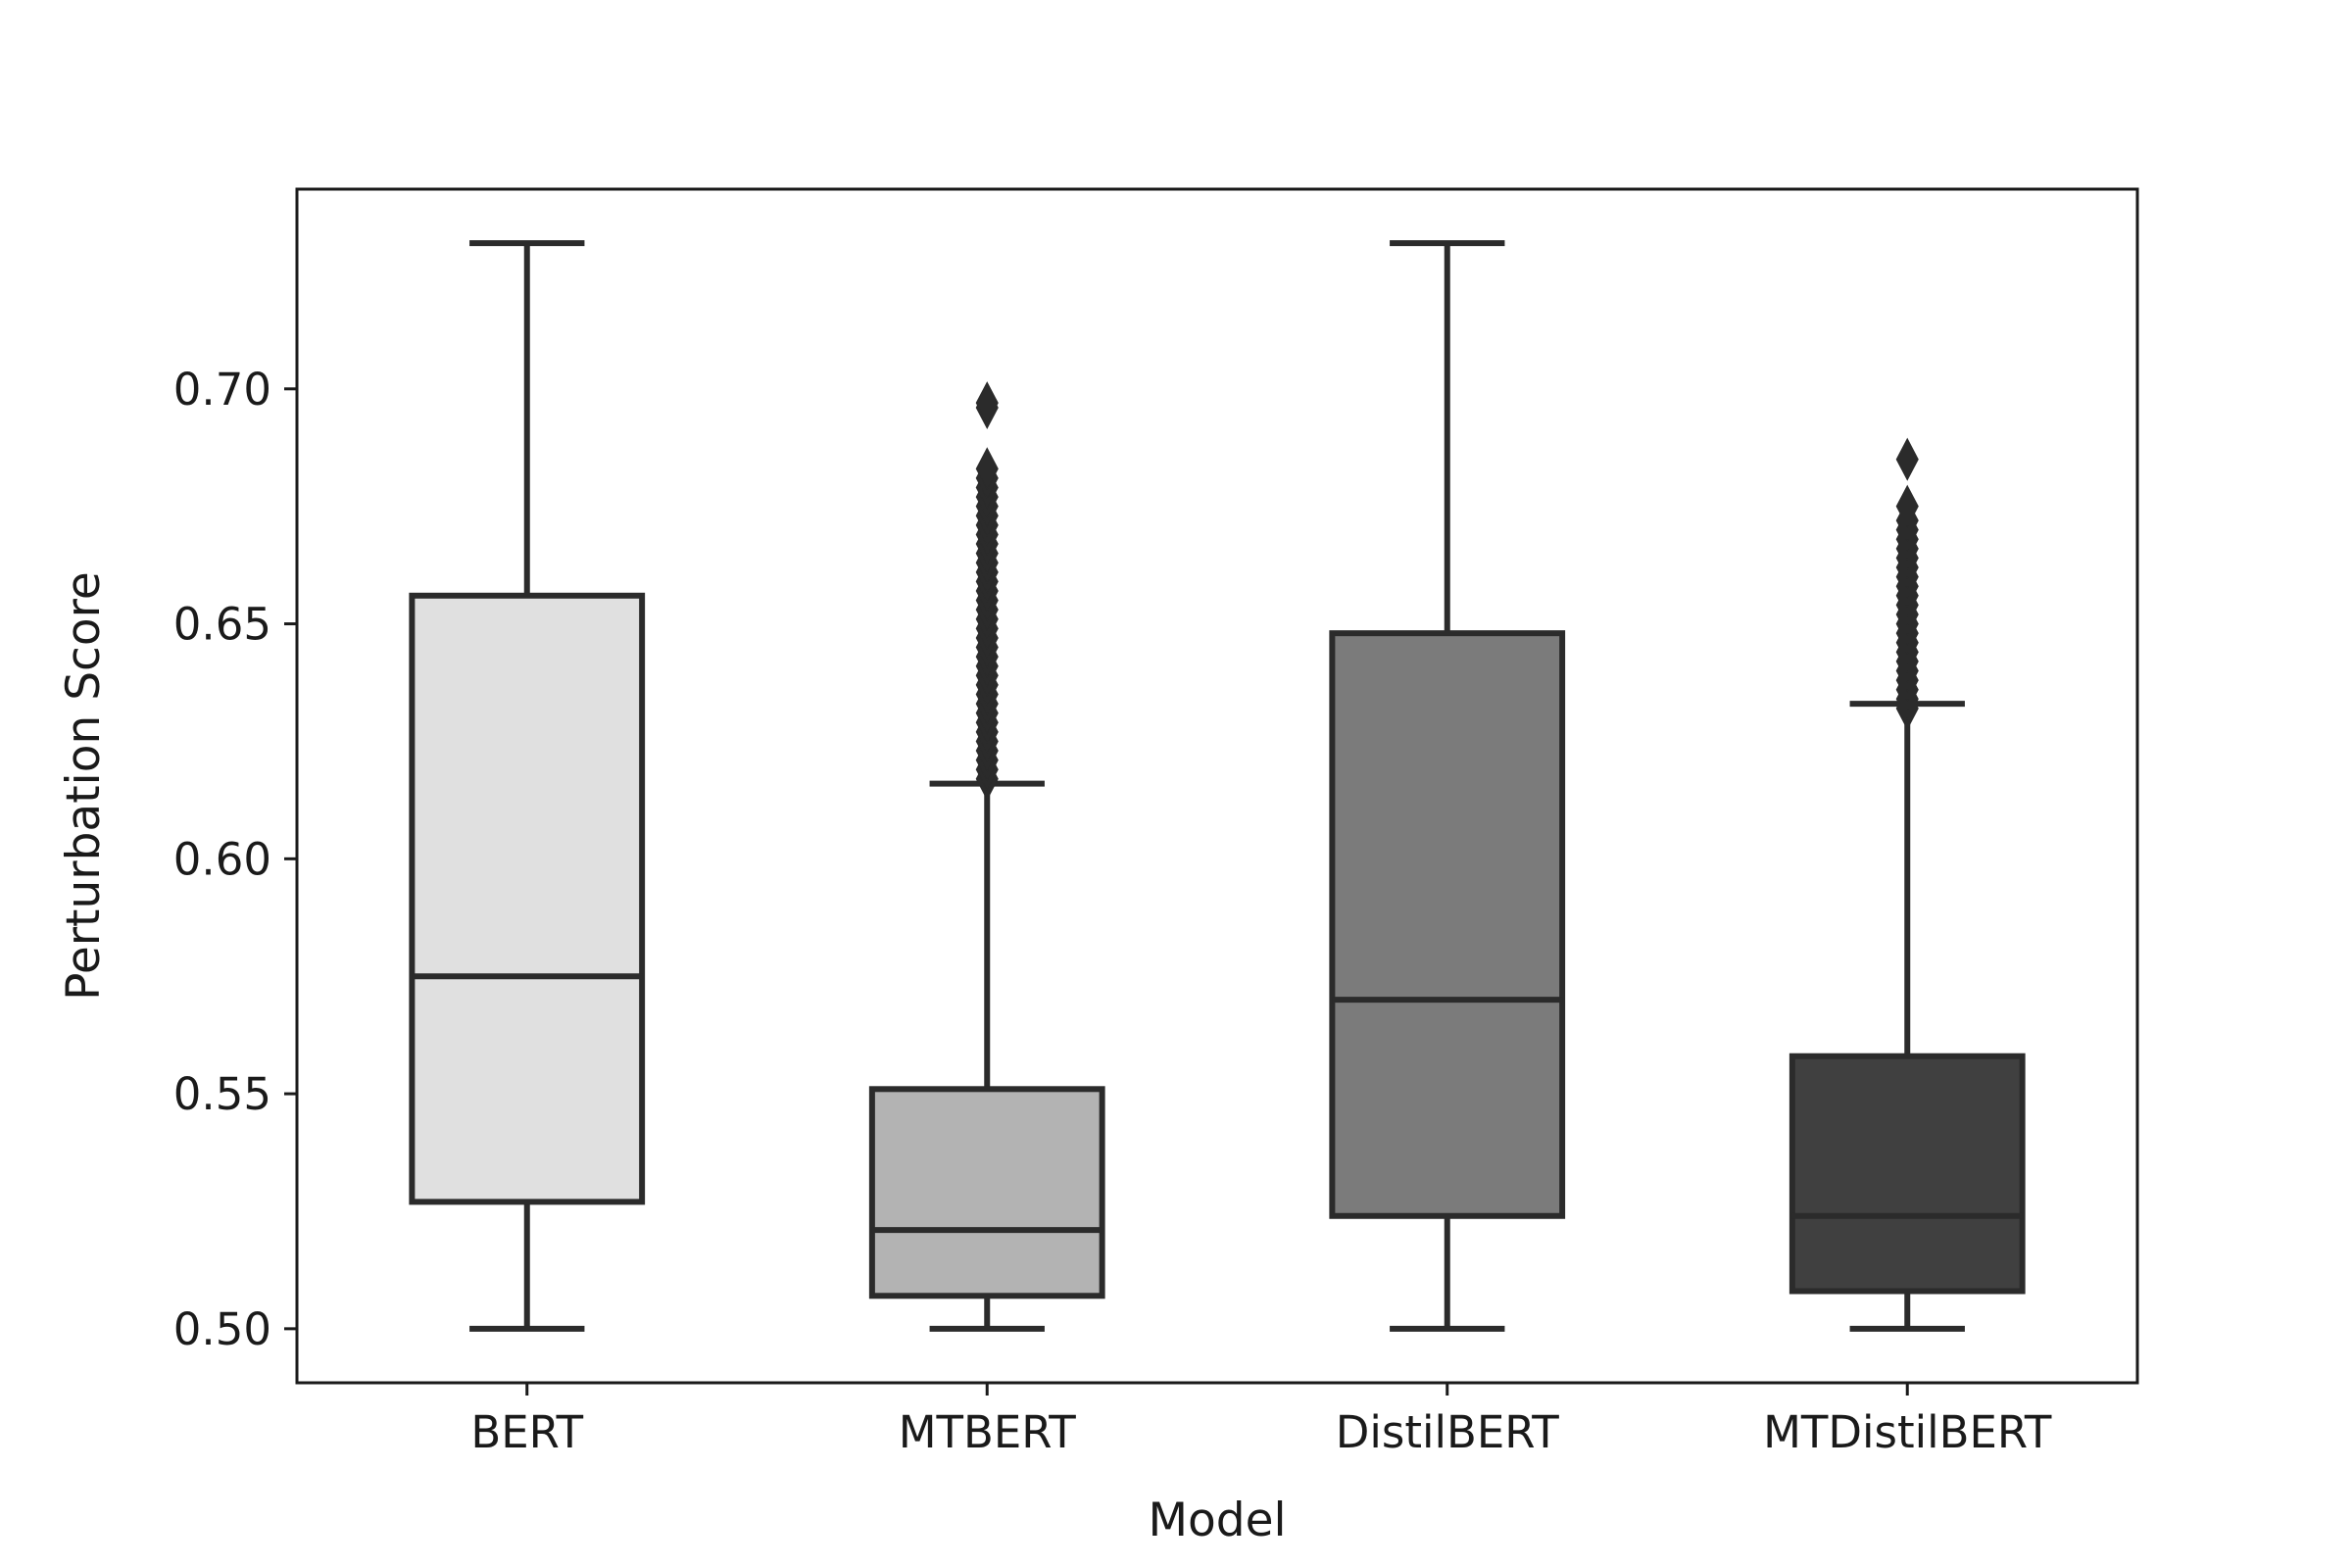 The height and width of the screenshot is (1568, 2352). What do you see at coordinates (988, 1432) in the screenshot?
I see `x-tick-label: MTBERT` at bounding box center [988, 1432].